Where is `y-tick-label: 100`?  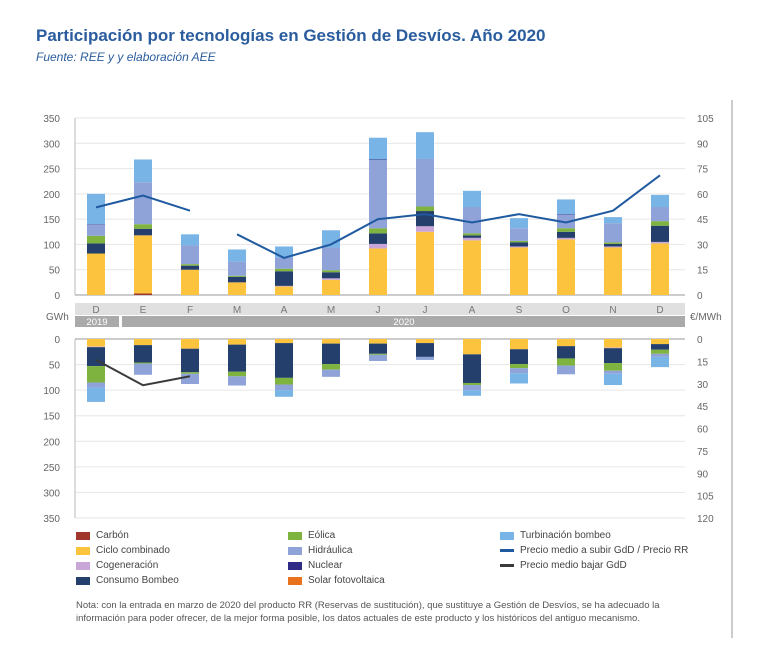
y-tick-label: 100 is located at coordinates (51, 245).